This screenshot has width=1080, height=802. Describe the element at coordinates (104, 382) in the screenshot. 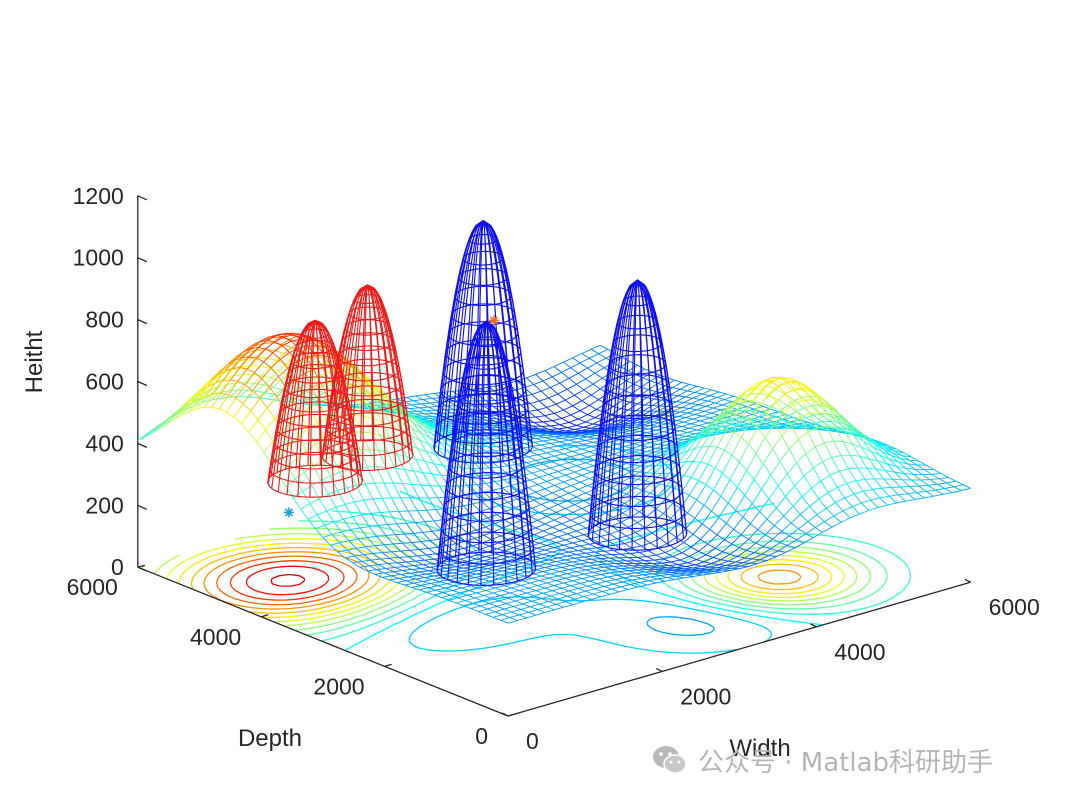

I see `z-tick-label: 600` at that location.